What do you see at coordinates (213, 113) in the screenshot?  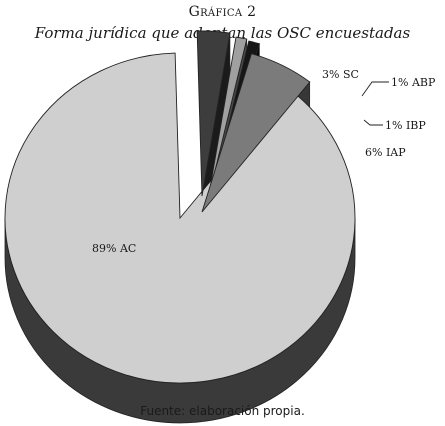 I see `pie-slice-sc` at bounding box center [213, 113].